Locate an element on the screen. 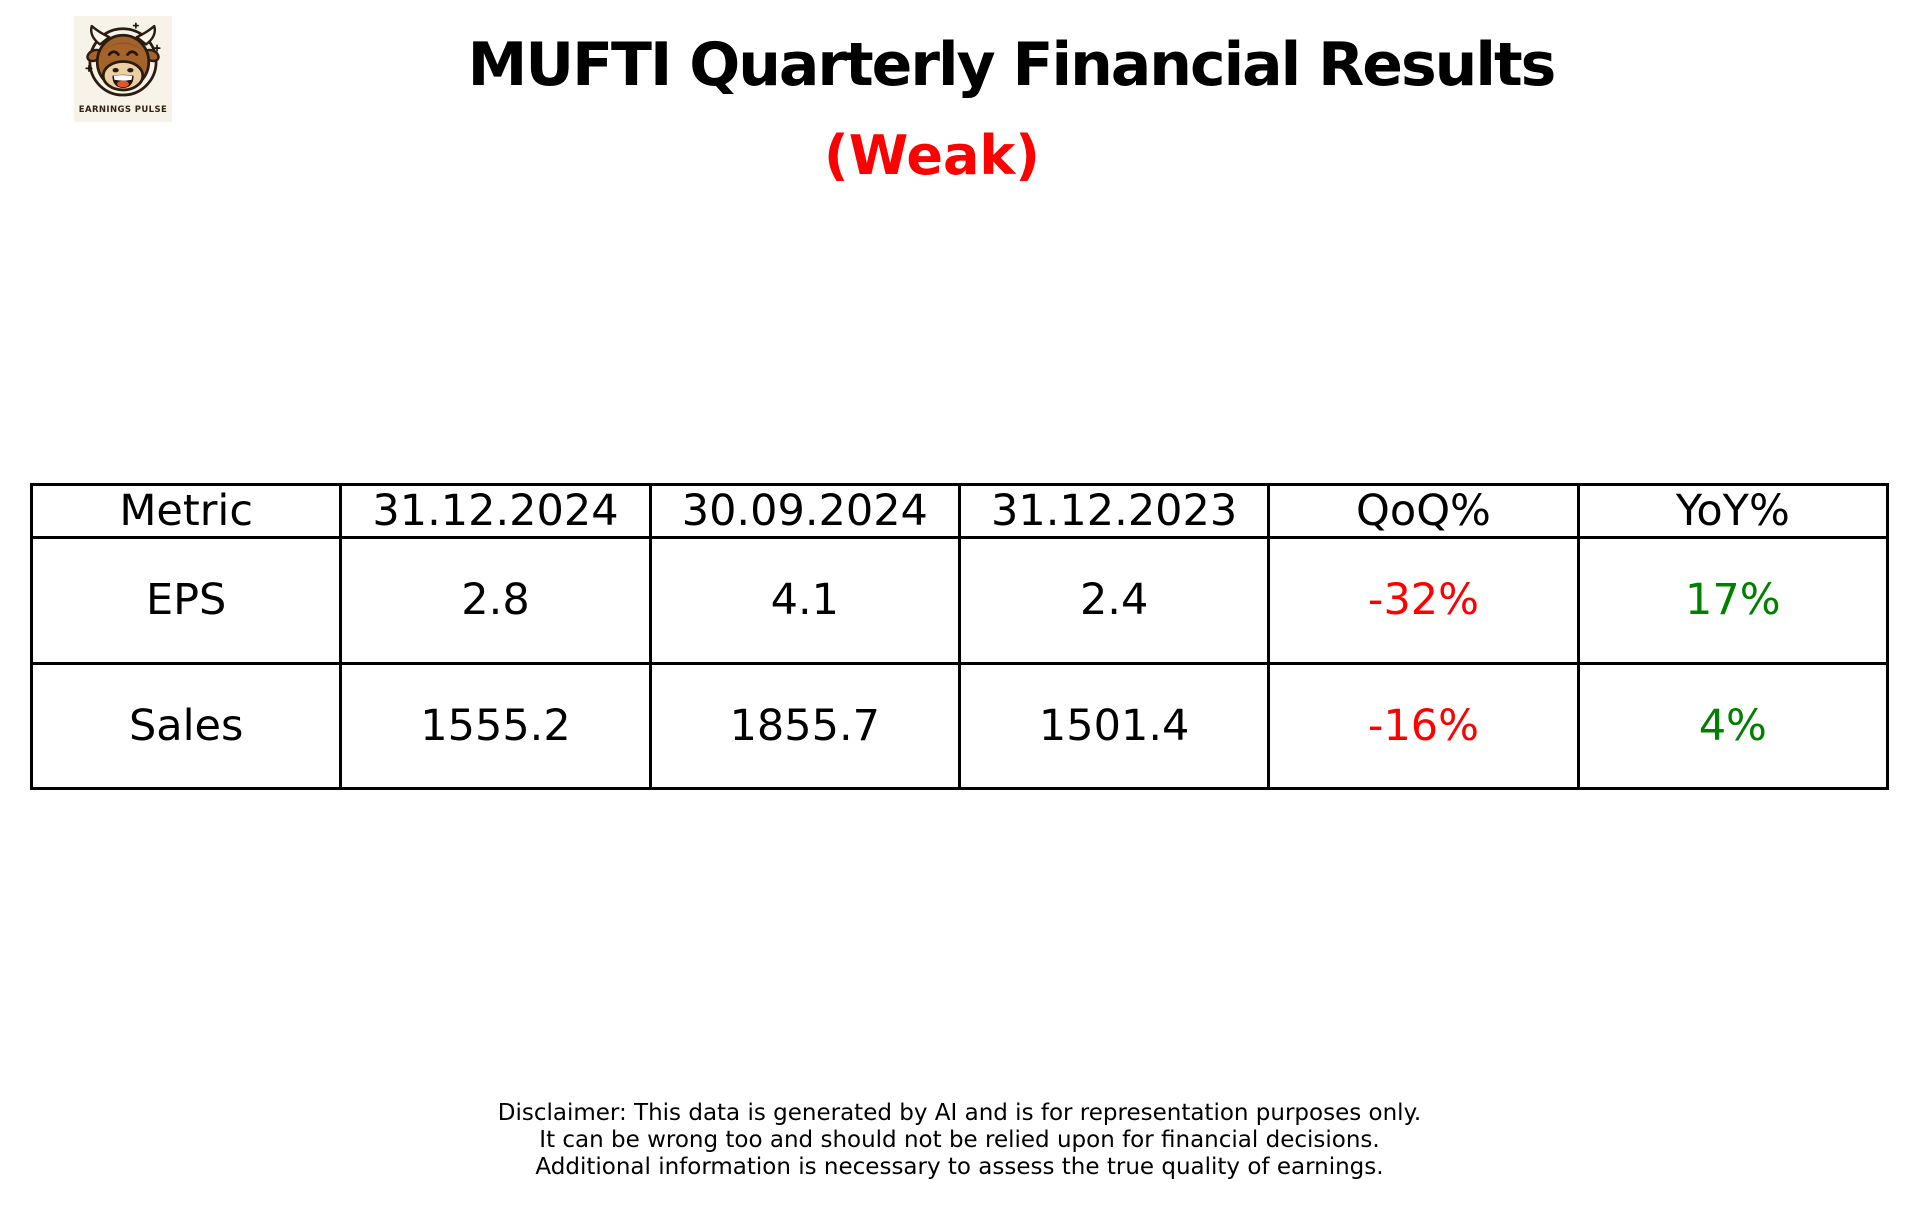 The height and width of the screenshot is (1220, 1919). eps-previous-value: 4.1 is located at coordinates (804, 600).